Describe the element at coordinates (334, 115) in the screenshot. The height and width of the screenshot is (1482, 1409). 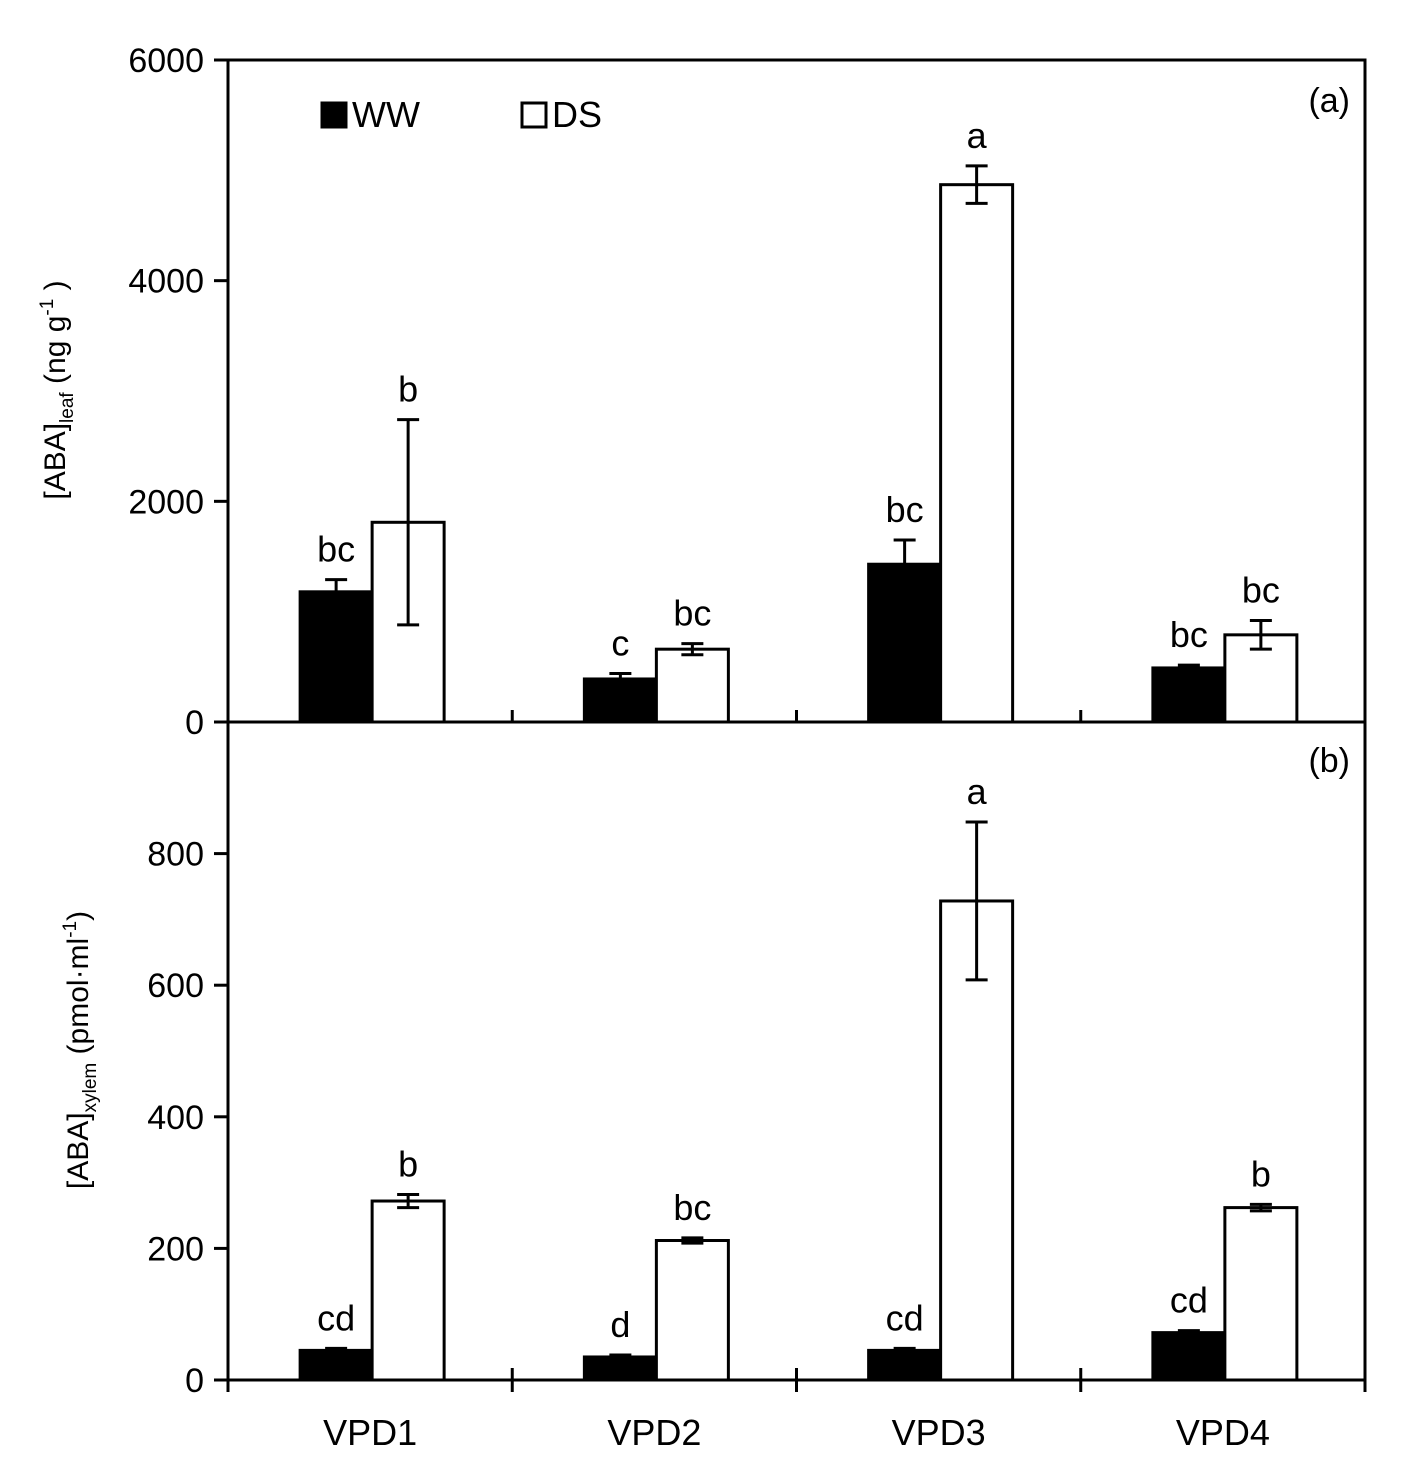
I see `legend-swatch-ww` at that location.